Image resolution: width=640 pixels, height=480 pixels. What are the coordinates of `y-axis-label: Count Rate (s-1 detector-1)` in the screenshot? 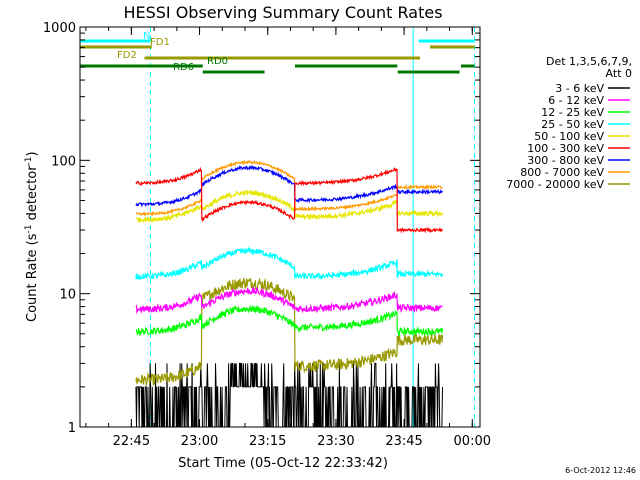 It's located at (32, 236).